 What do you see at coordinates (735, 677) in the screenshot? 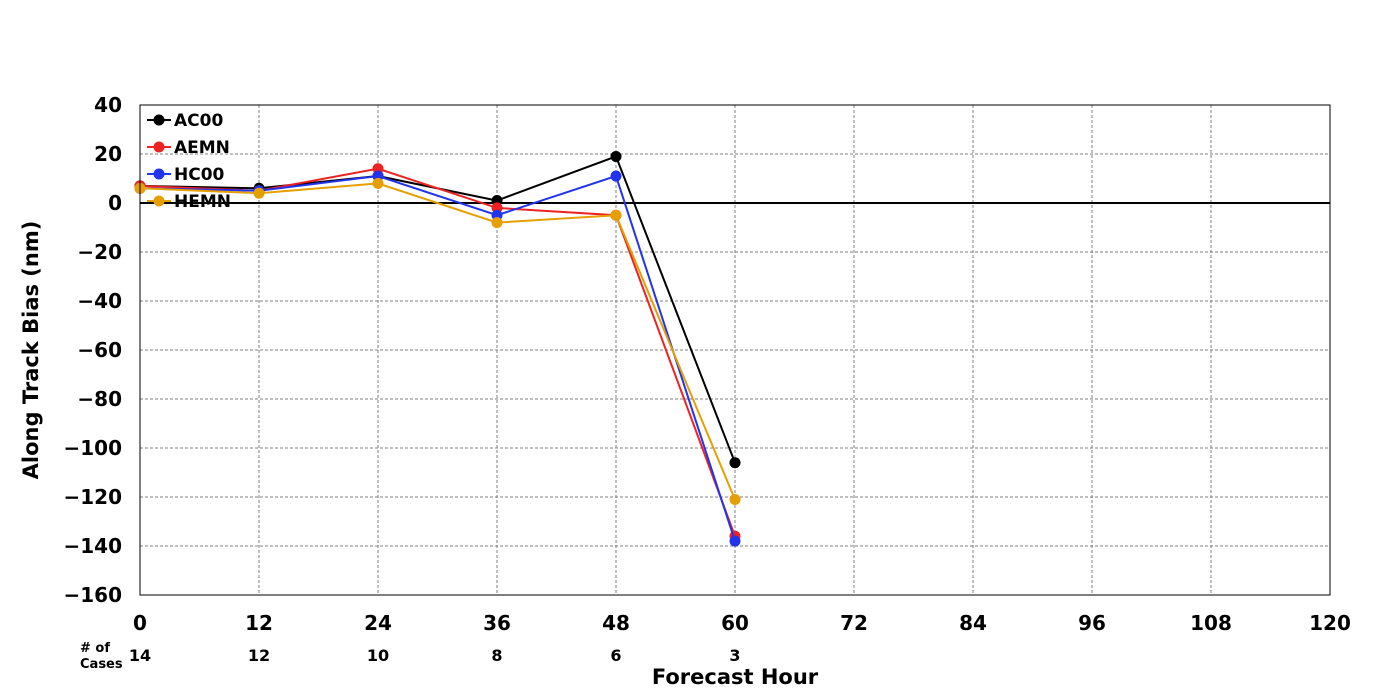
I see `x-axis-label: Forecast Hour` at bounding box center [735, 677].